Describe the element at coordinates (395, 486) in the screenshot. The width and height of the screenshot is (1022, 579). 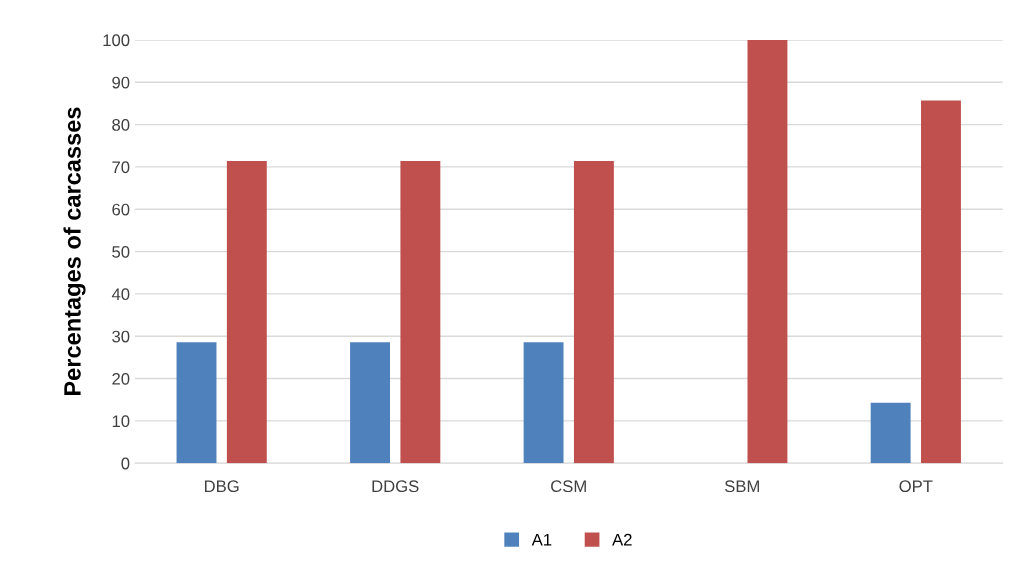
I see `x-tick-label: DDGS` at that location.